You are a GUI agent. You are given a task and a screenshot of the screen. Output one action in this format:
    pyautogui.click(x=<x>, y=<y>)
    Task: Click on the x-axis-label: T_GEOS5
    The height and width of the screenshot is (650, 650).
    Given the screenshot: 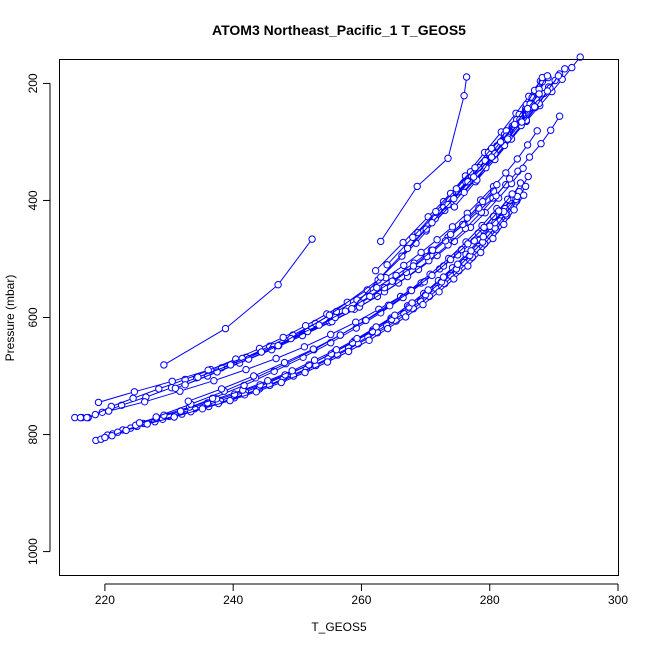 What is the action you would take?
    pyautogui.click(x=339, y=627)
    